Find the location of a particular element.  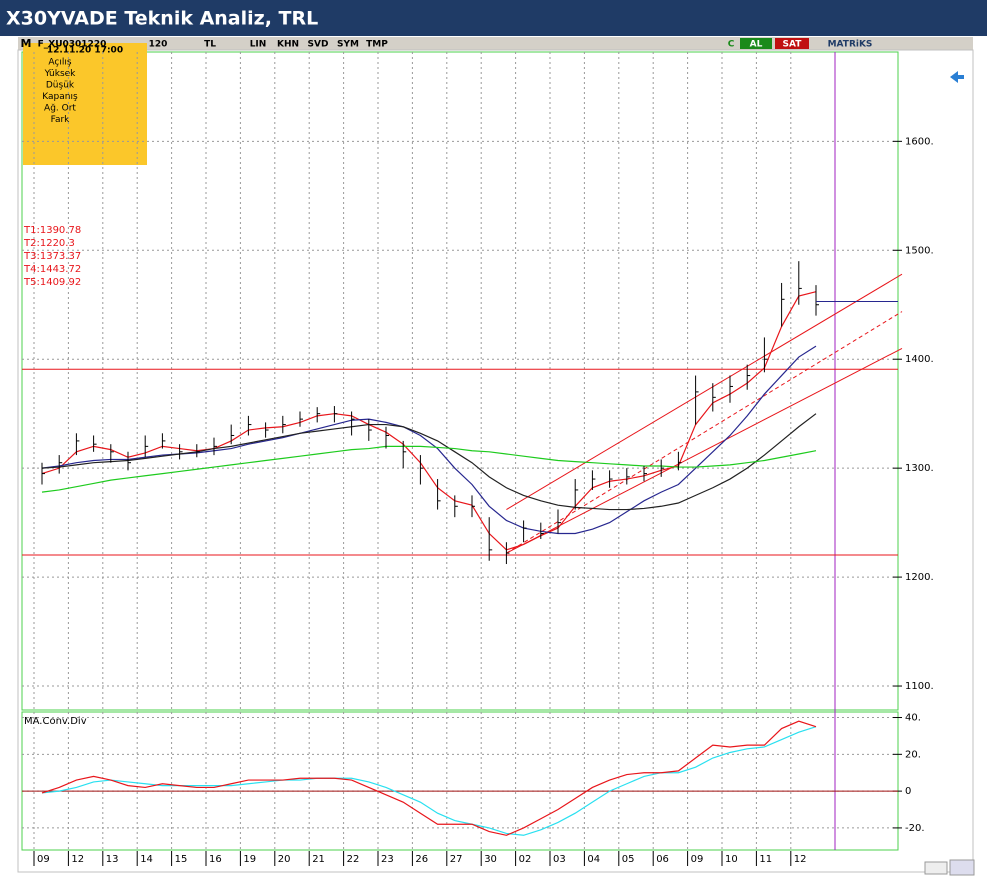

y-tick-label: 1200. is located at coordinates (919, 577).